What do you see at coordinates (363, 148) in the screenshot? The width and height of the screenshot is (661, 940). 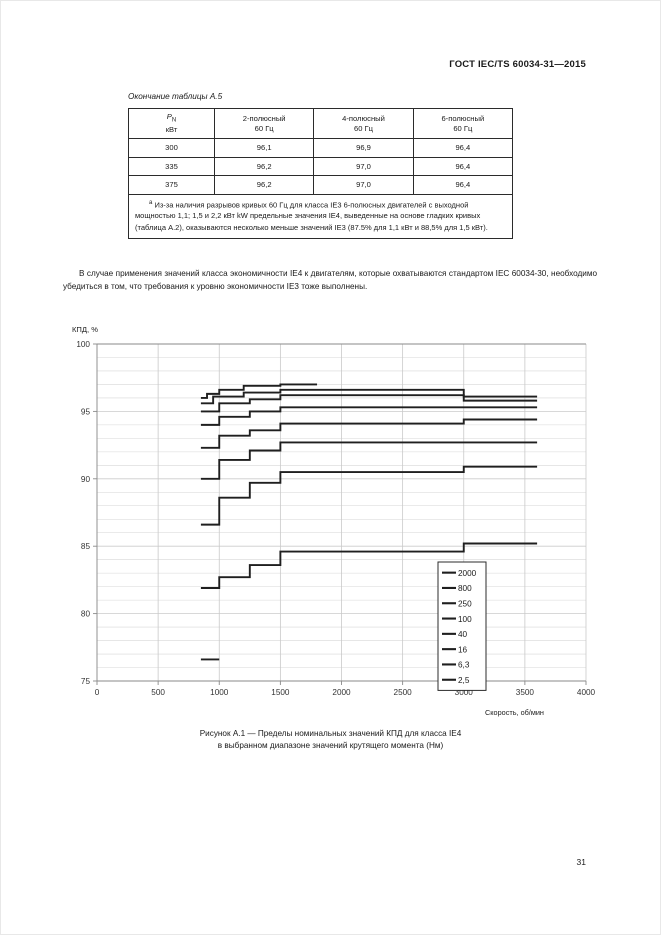 I see `table-cell: 96,9` at bounding box center [363, 148].